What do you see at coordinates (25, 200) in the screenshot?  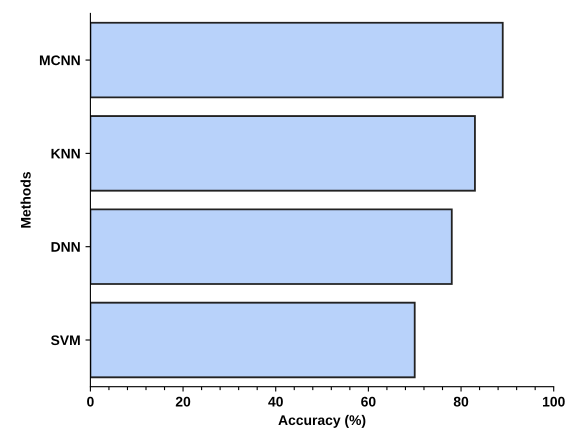 I see `y-axis-title: Methods` at bounding box center [25, 200].